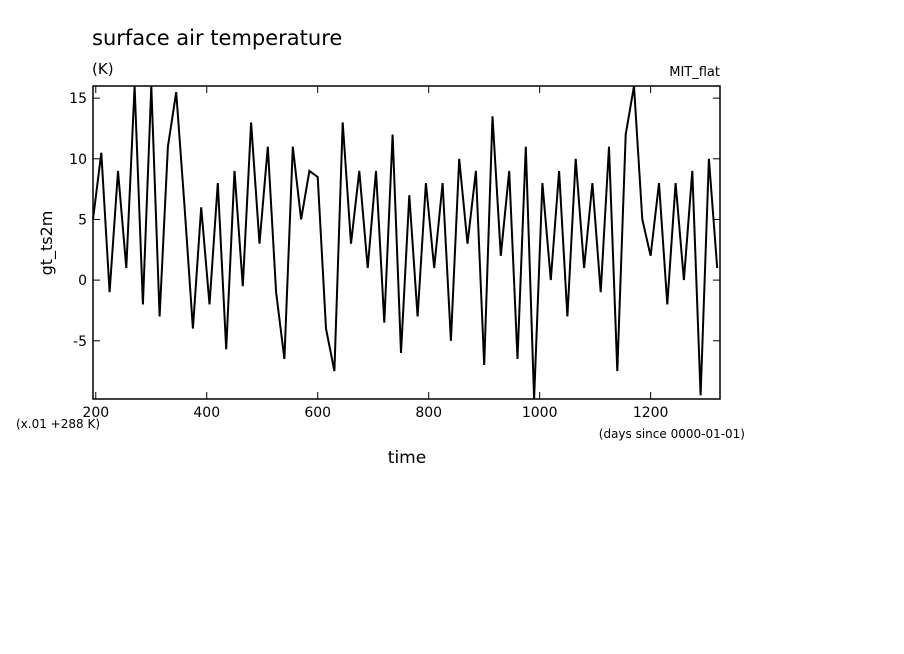  I want to click on y-axis-label: gt_ts2m, so click(47, 243).